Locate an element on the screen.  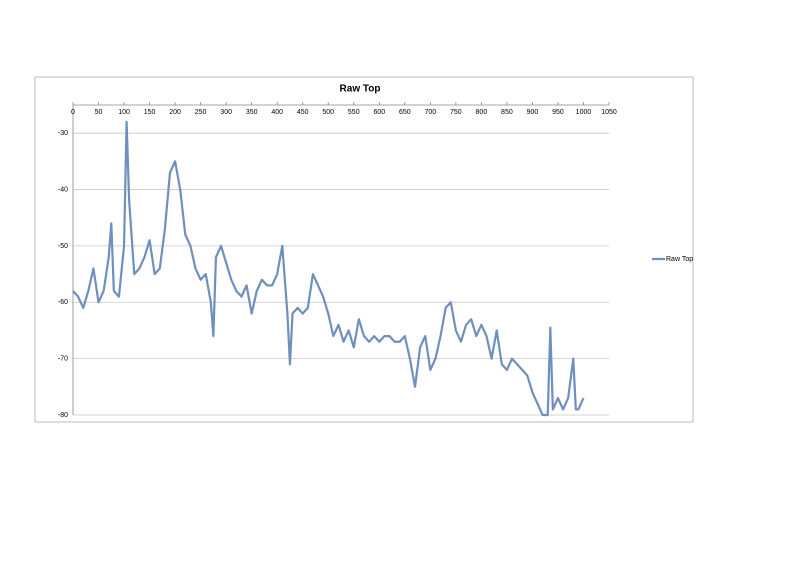
x-tick-label: 250 is located at coordinates (201, 112).